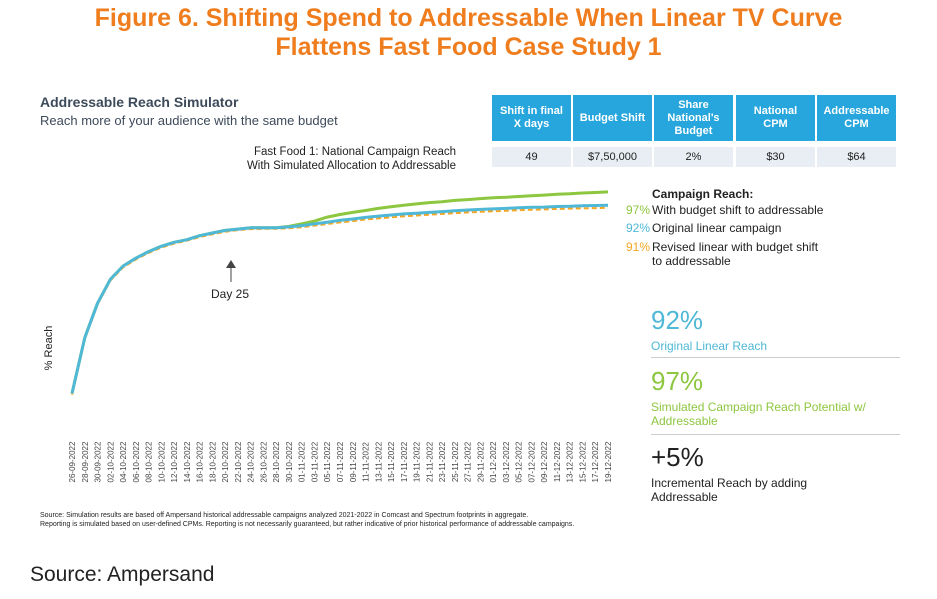 This screenshot has width=937, height=599. I want to click on x-tick-label: 06-10-2022, so click(136, 461).